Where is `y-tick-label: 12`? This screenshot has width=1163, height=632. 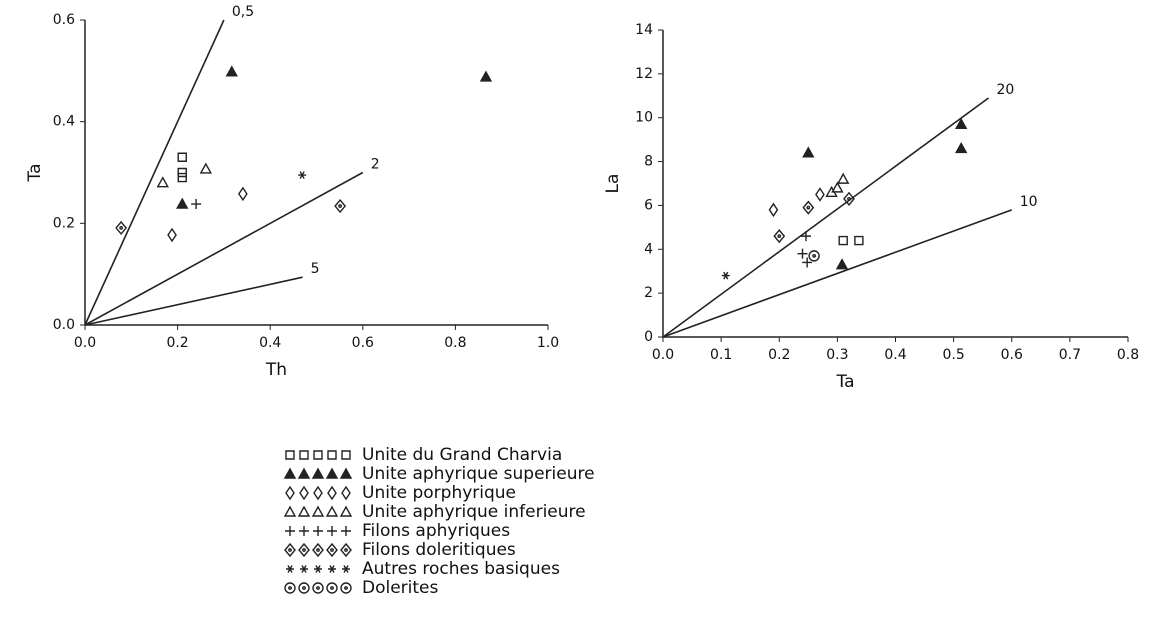
y-tick-label: 12 is located at coordinates (644, 74).